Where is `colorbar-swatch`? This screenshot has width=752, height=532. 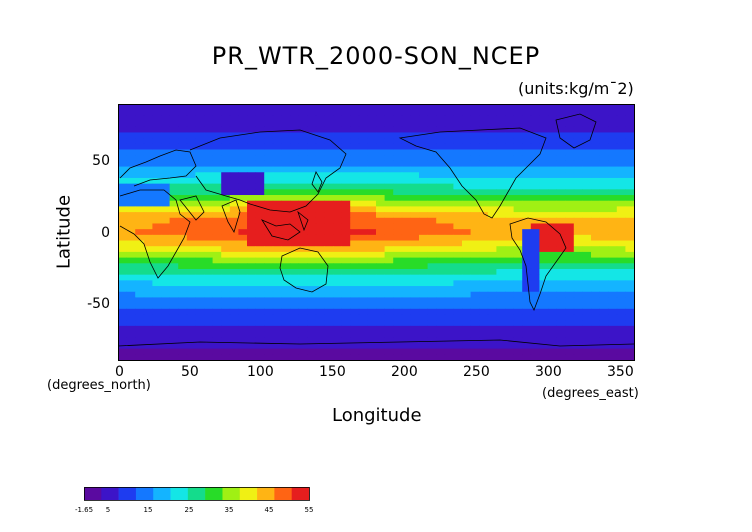
colorbar-swatch is located at coordinates (196, 493).